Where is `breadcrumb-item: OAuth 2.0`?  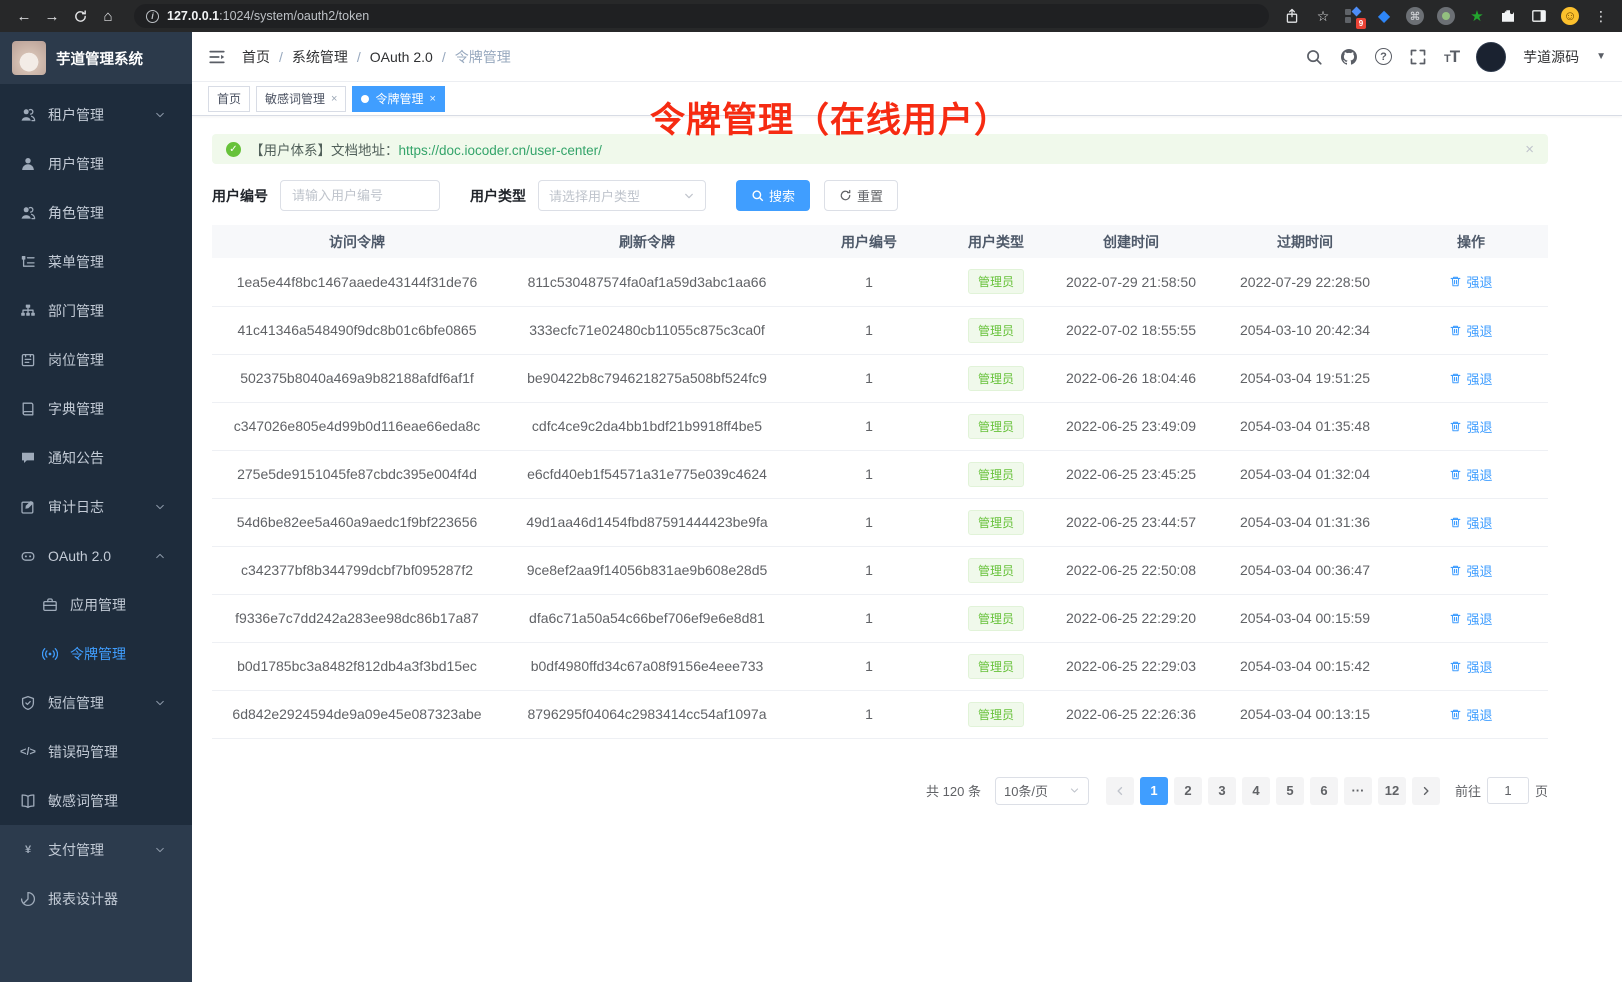 breadcrumb-item: OAuth 2.0 is located at coordinates (401, 56).